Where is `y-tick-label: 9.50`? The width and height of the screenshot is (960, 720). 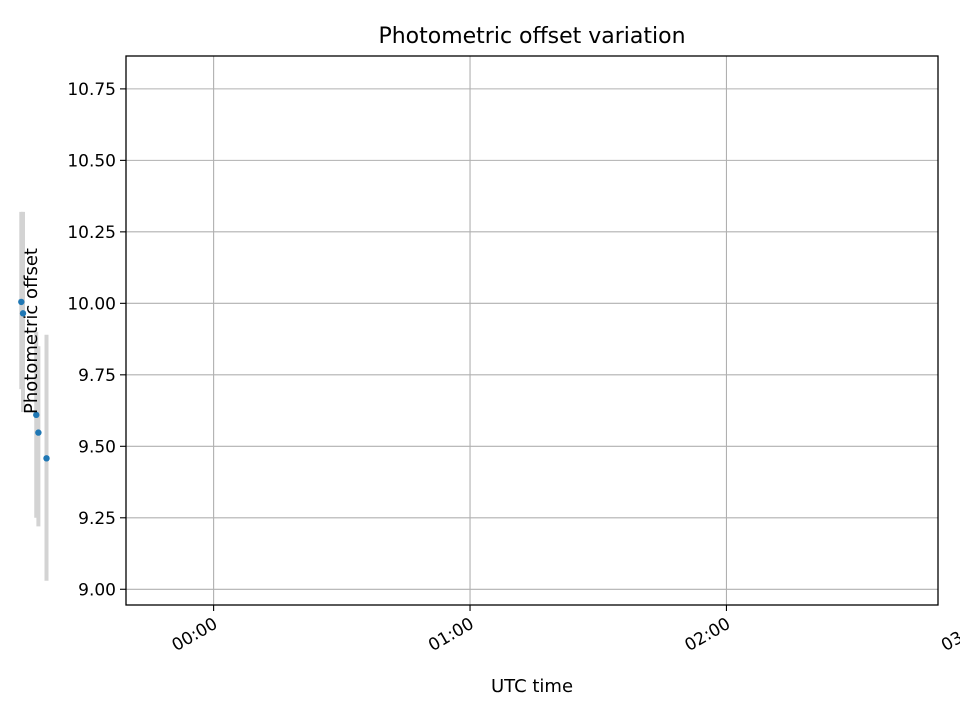 y-tick-label: 9.50 is located at coordinates (97, 447).